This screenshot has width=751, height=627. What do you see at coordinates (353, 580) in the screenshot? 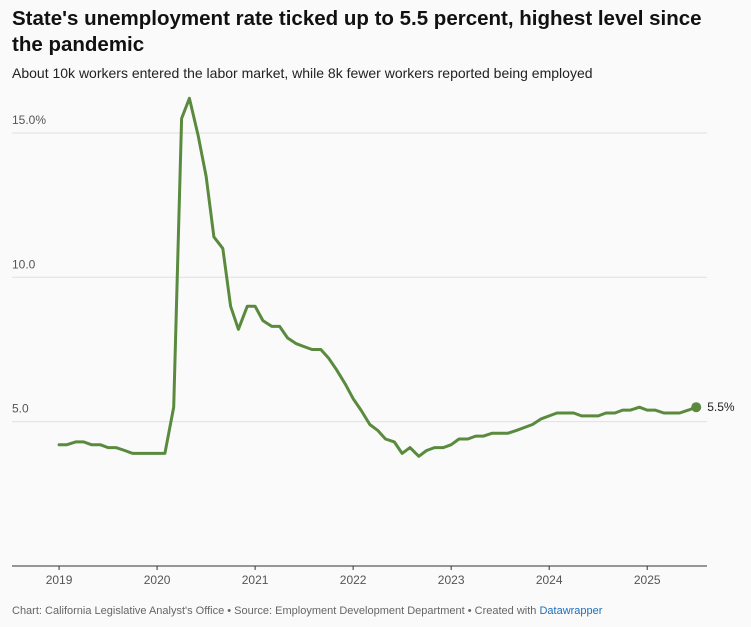
I see `x-tick-label: 2022` at bounding box center [353, 580].